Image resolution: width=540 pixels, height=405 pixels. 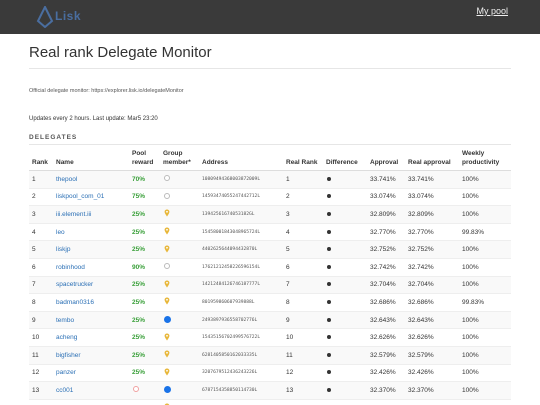 I want to click on rank-cell: 7, so click(x=41, y=284).